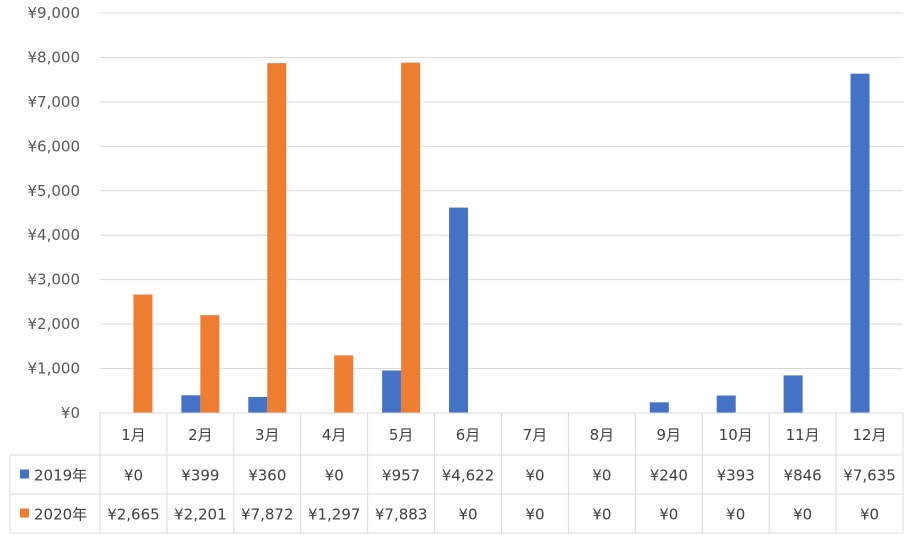 The image size is (913, 535). I want to click on bar-2019年-2月, so click(191, 404).